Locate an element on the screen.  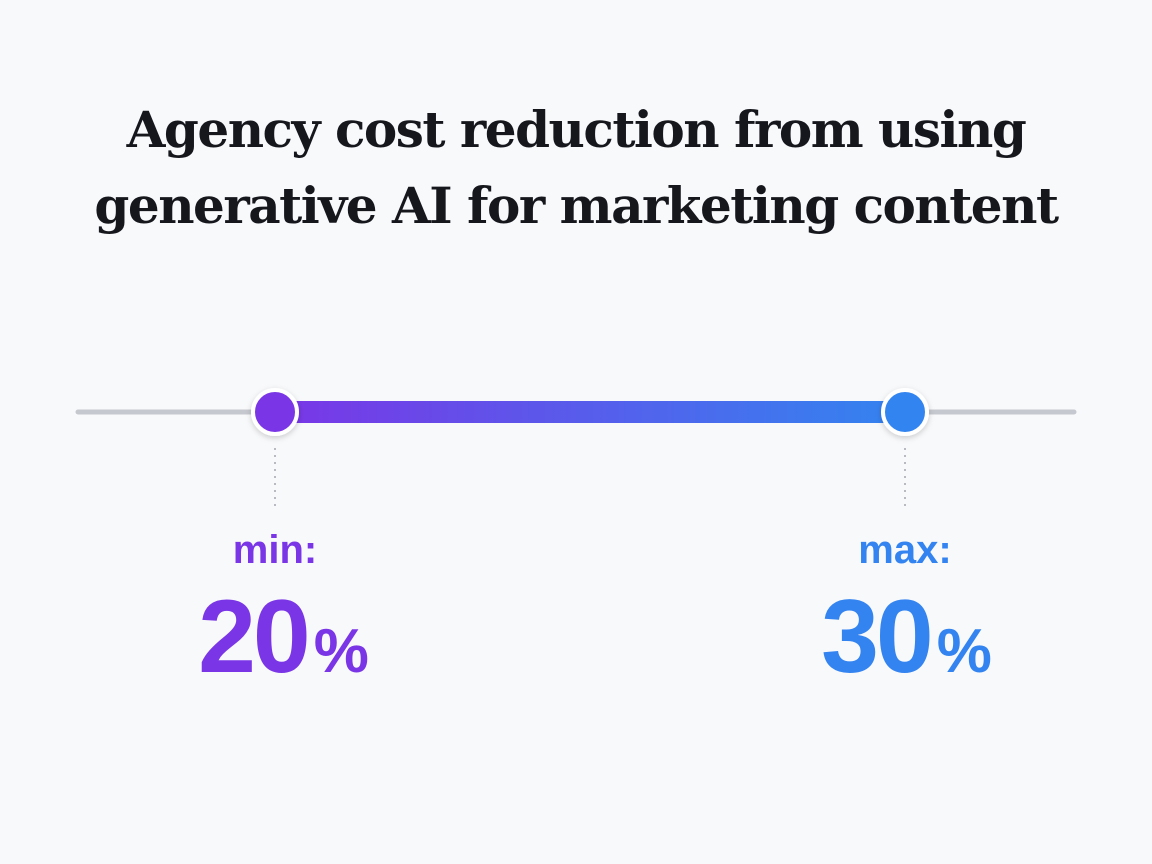
max-value-number: 30 is located at coordinates (876, 637).